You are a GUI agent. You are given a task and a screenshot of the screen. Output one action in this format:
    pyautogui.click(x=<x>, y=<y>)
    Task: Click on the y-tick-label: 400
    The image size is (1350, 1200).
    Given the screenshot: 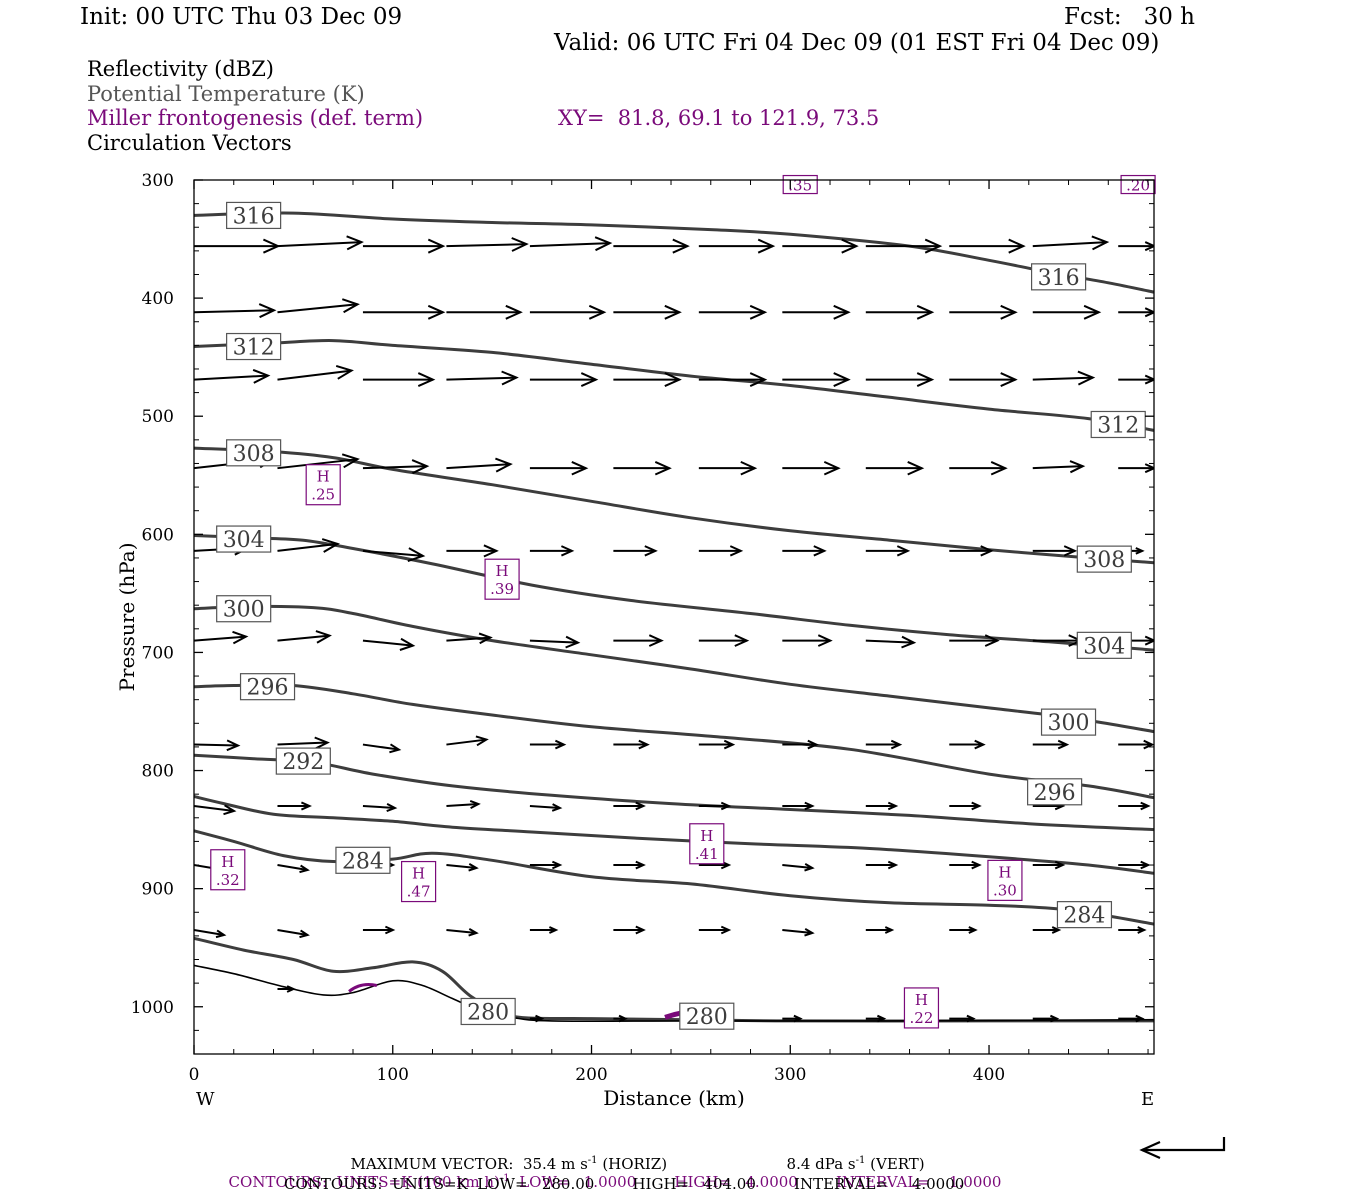 What is the action you would take?
    pyautogui.click(x=158, y=299)
    